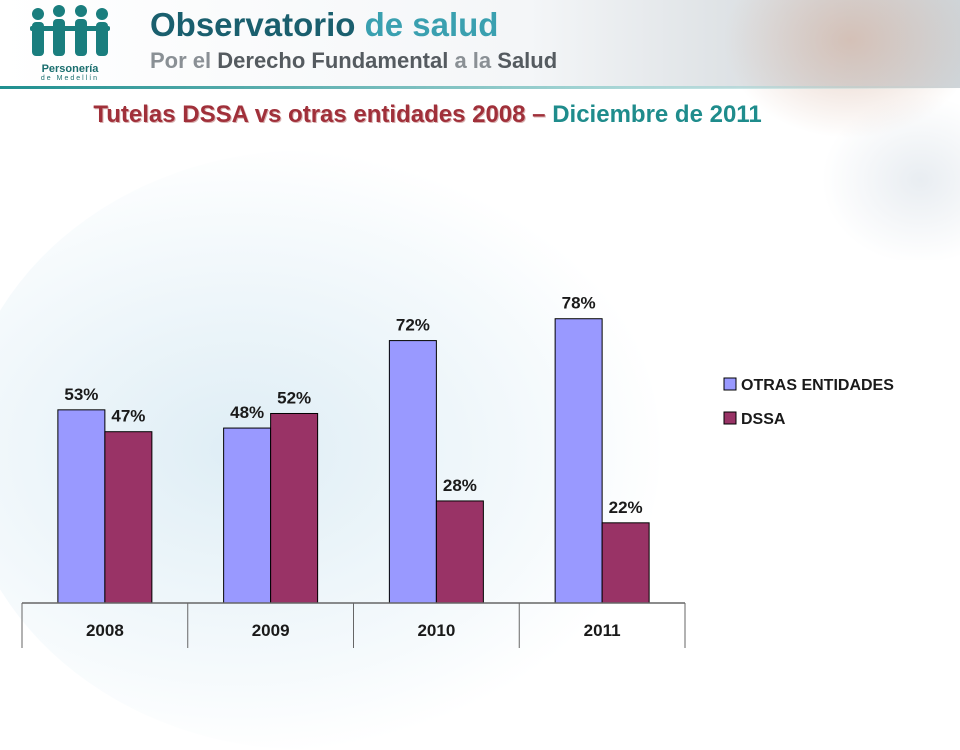 The width and height of the screenshot is (960, 750). Describe the element at coordinates (626, 507) in the screenshot. I see `data-label-dssa-2011: 22%` at that location.